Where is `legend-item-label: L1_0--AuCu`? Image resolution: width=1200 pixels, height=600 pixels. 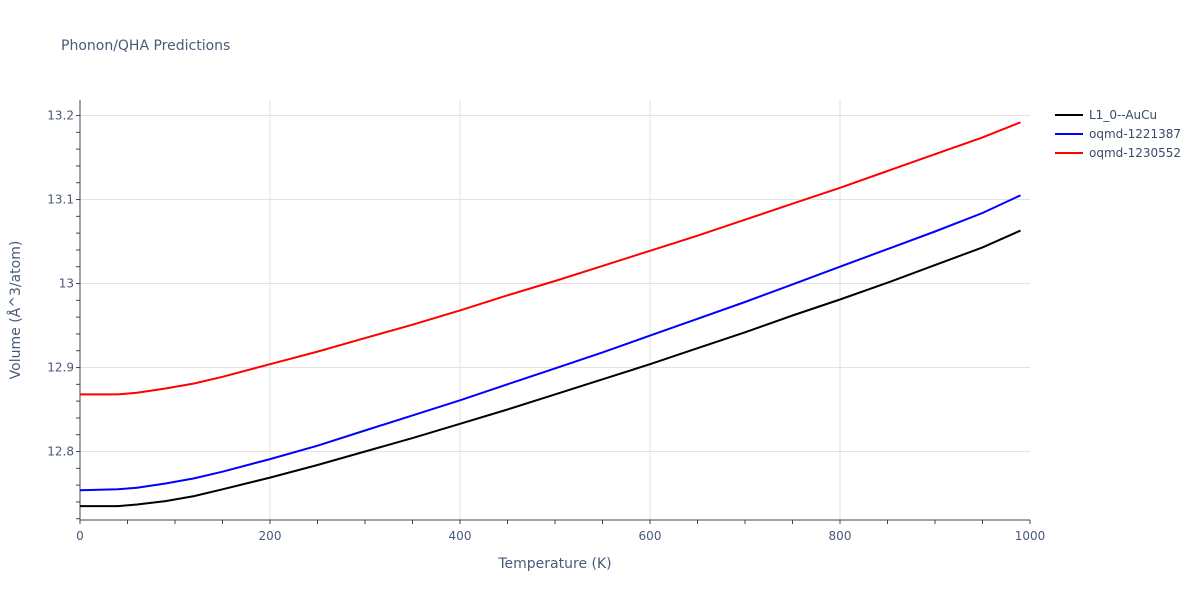
legend-item-label: L1_0--AuCu is located at coordinates (1123, 115).